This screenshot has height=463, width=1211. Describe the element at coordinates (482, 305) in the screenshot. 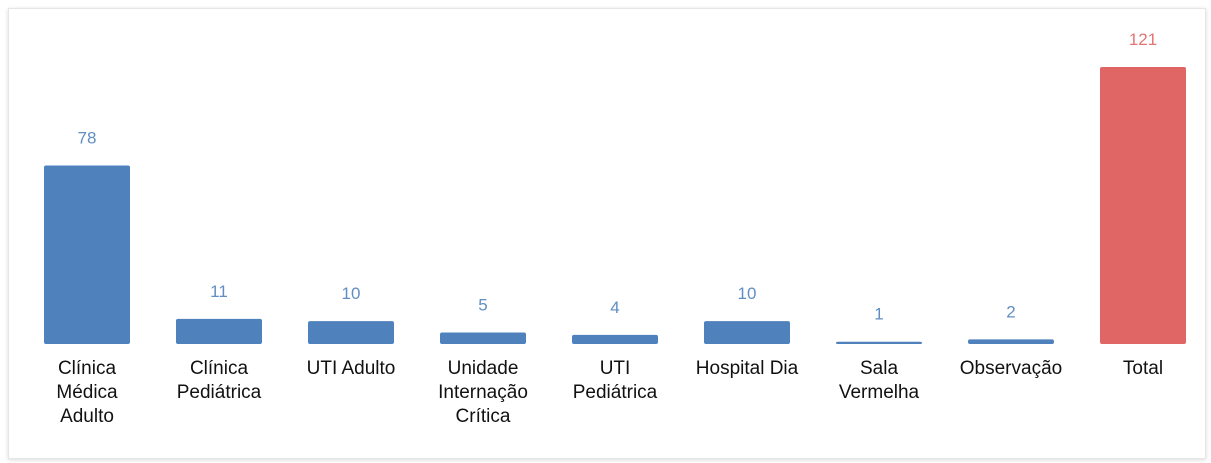

I see `value-label: 5` at that location.